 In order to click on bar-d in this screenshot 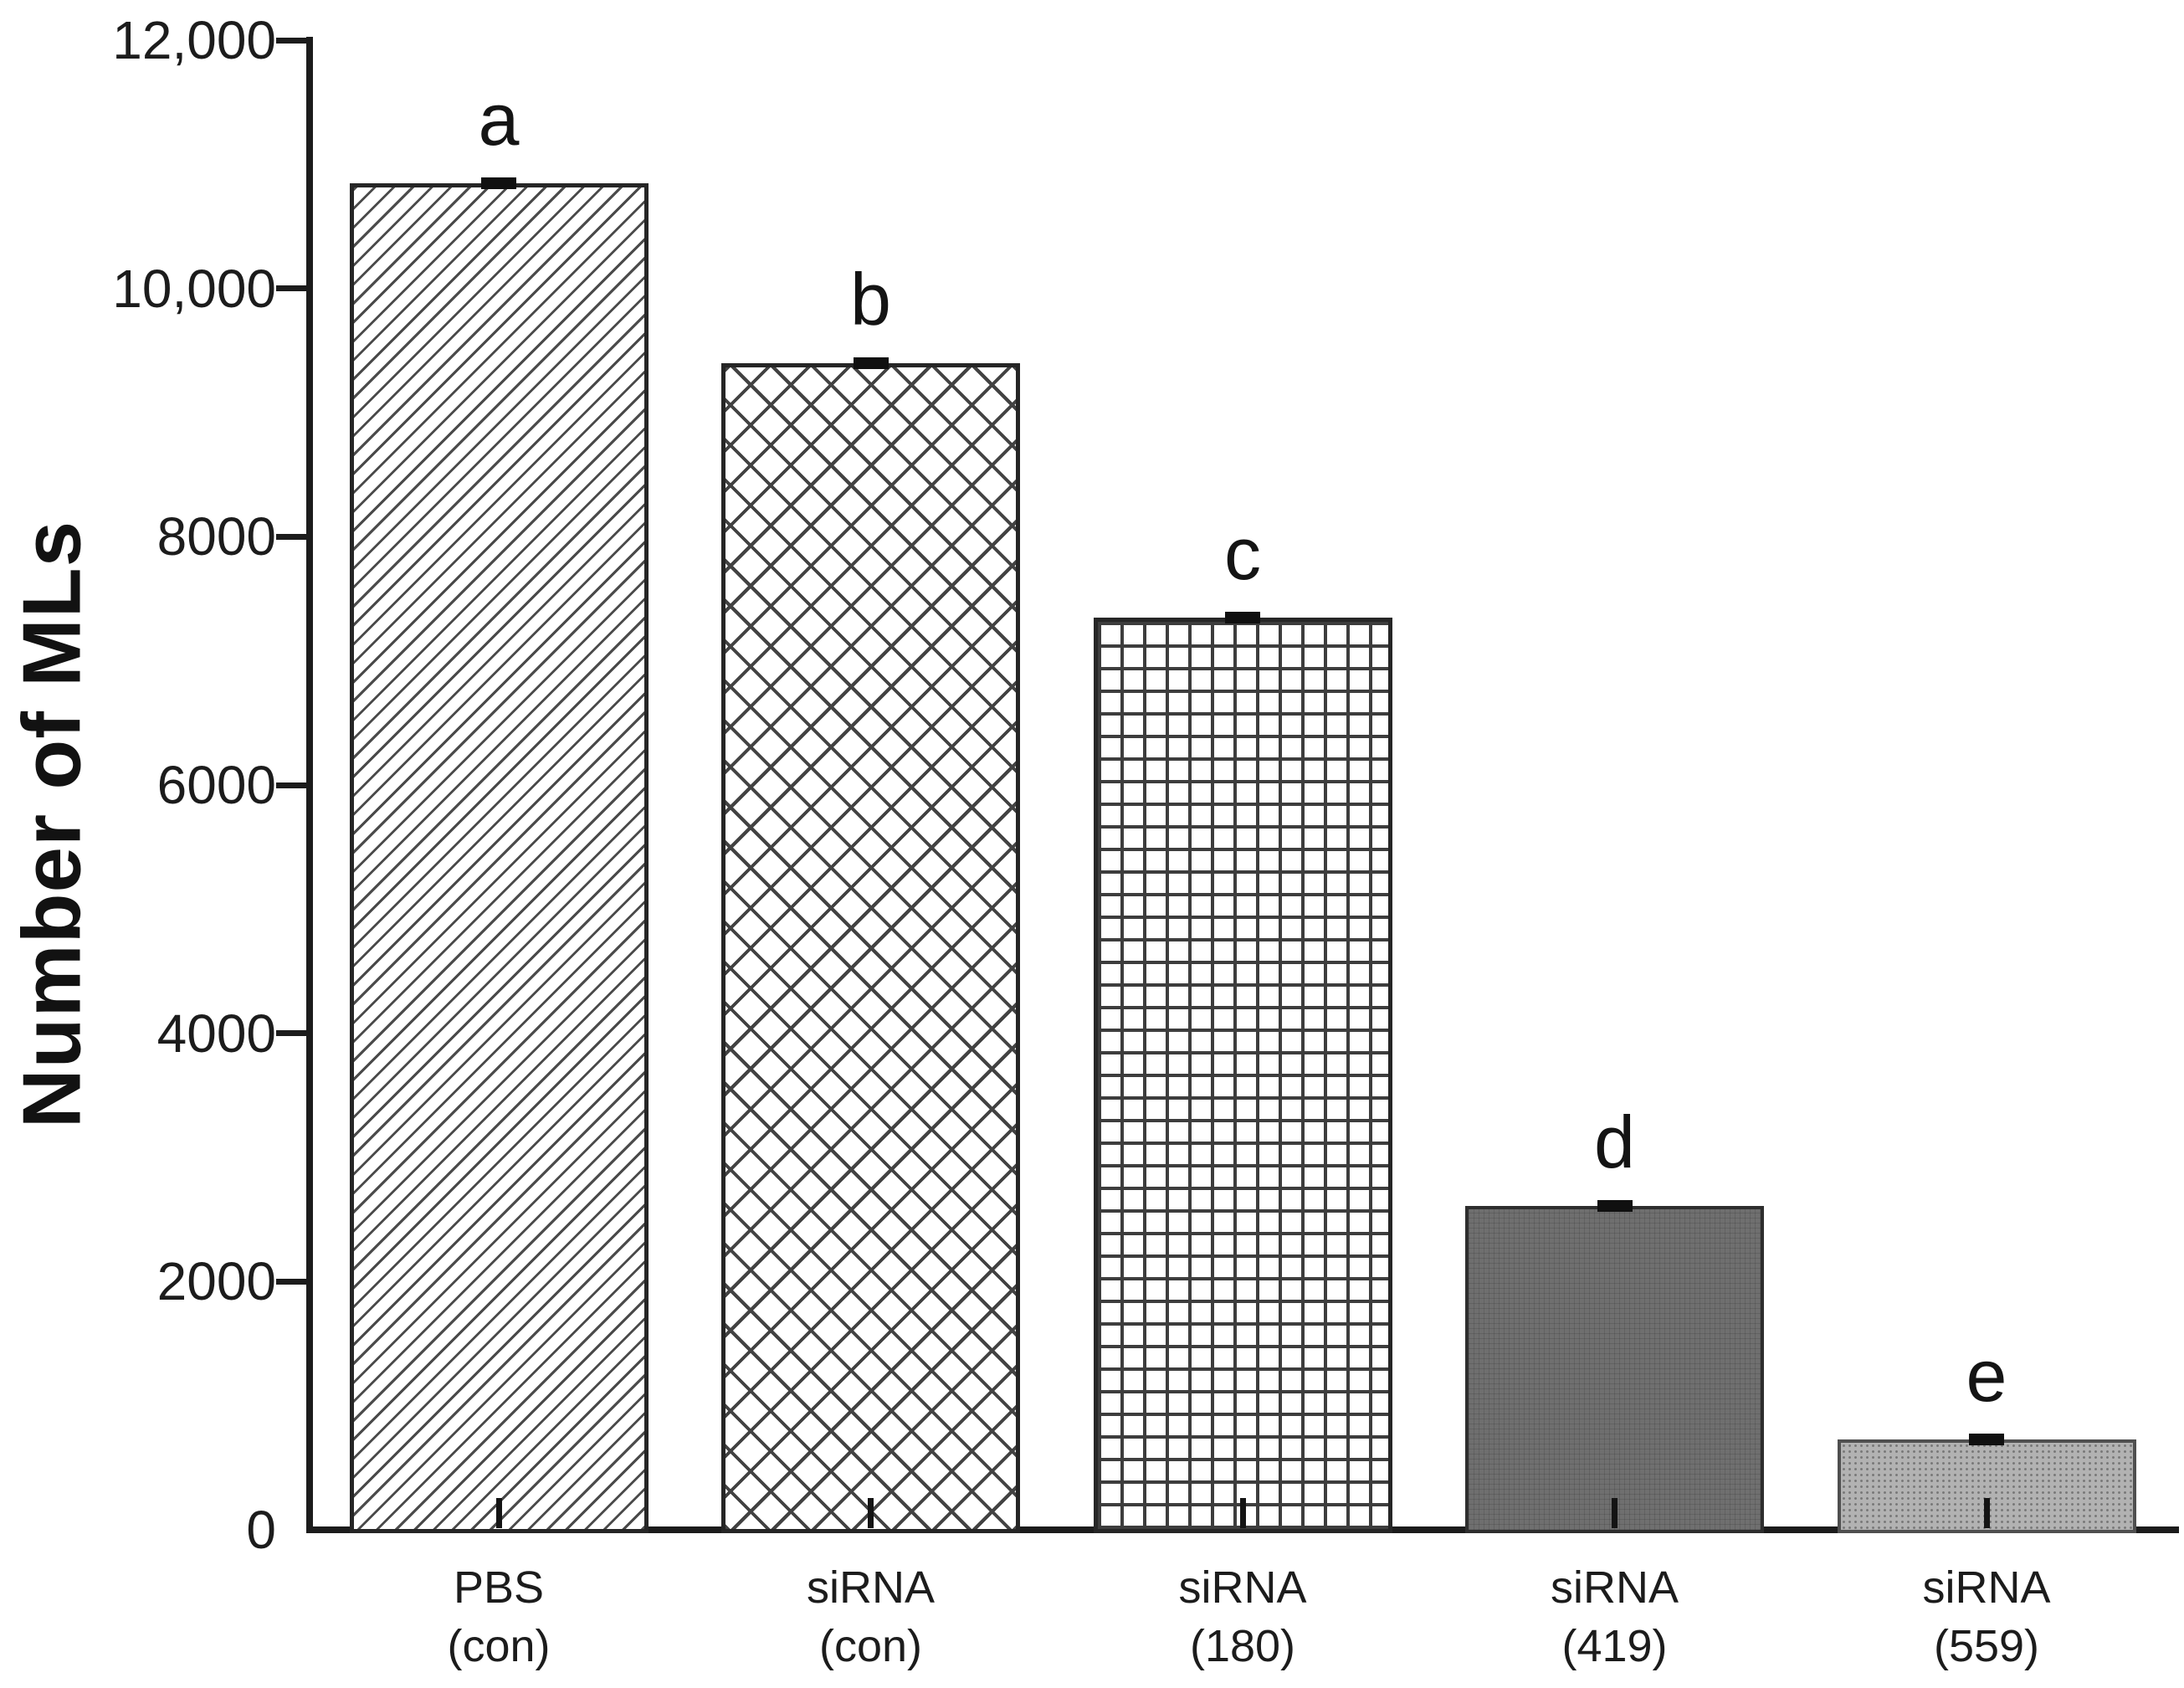, I will do `click(1614, 1369)`.